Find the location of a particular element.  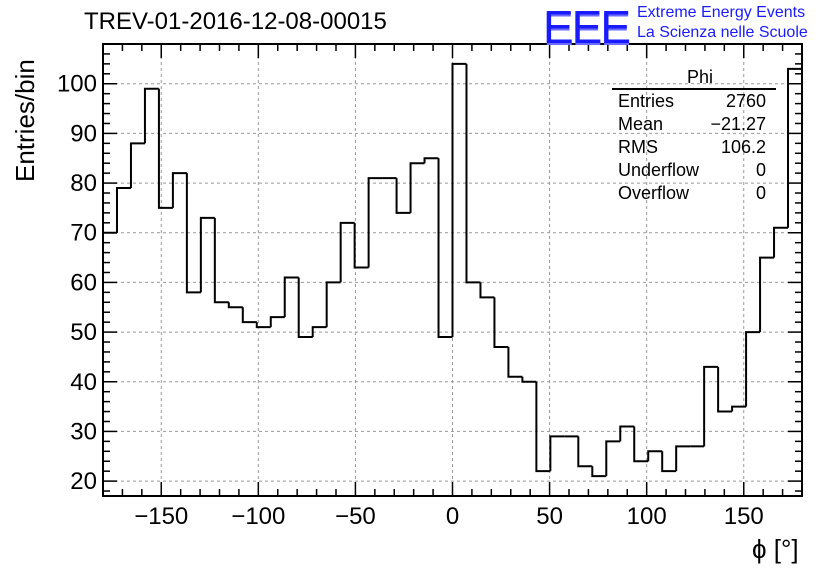

stats-label: Mean is located at coordinates (641, 124).